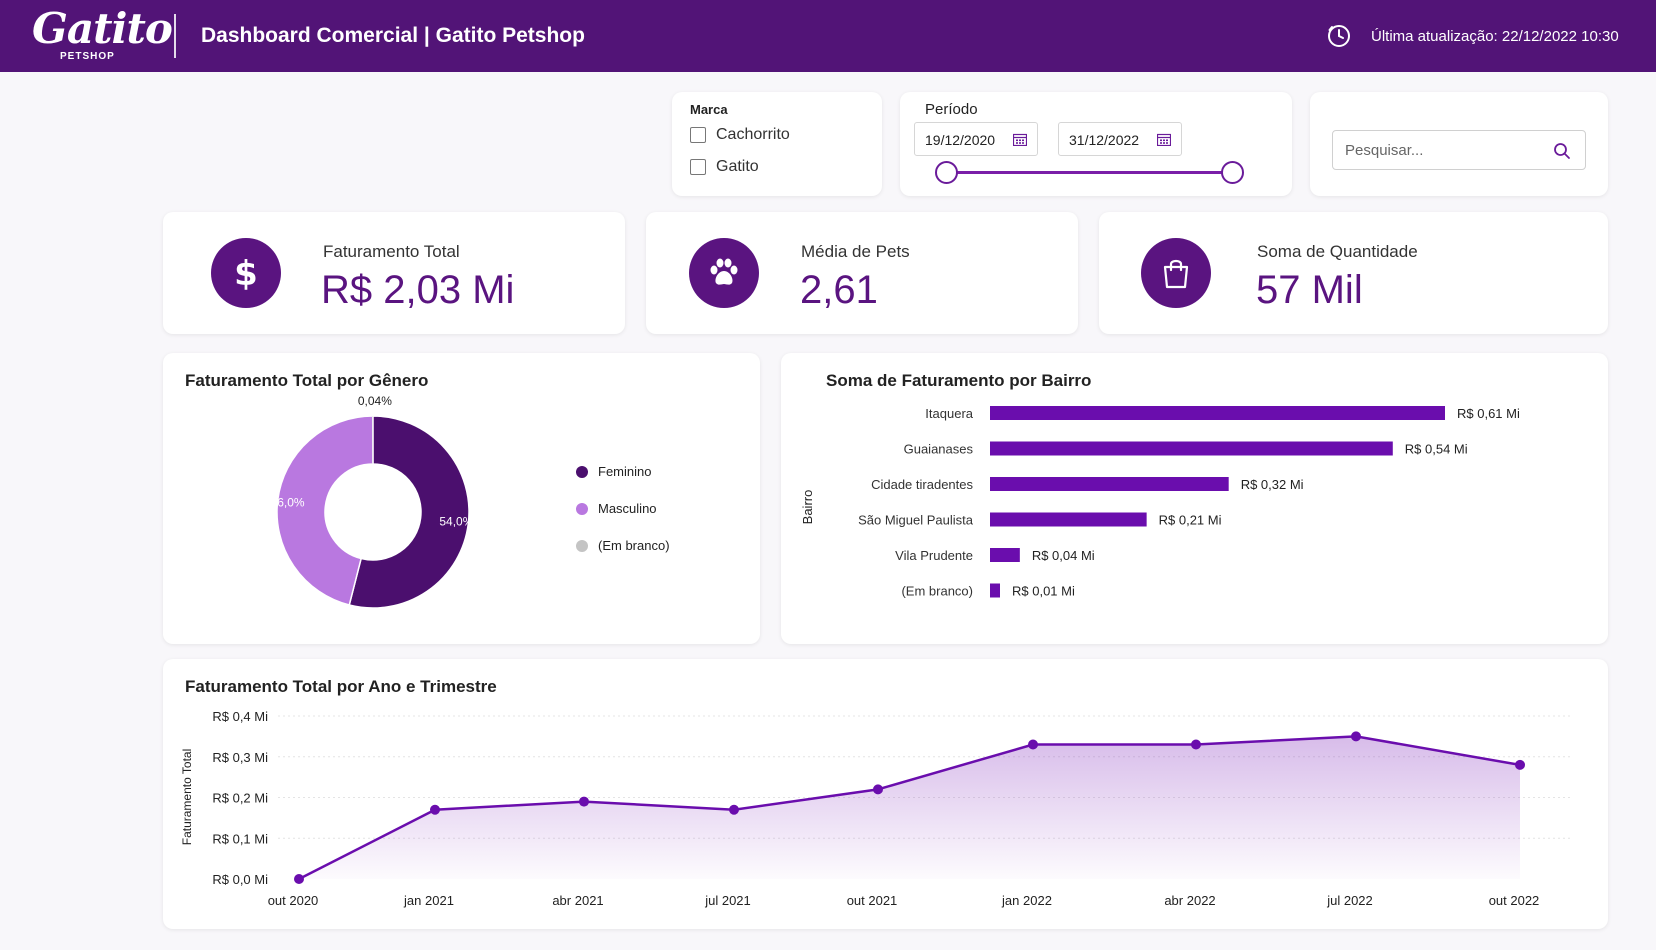 This screenshot has height=950, width=1656. Describe the element at coordinates (418, 290) in the screenshot. I see `kpi-value: R$ 2,03 Mi` at that location.